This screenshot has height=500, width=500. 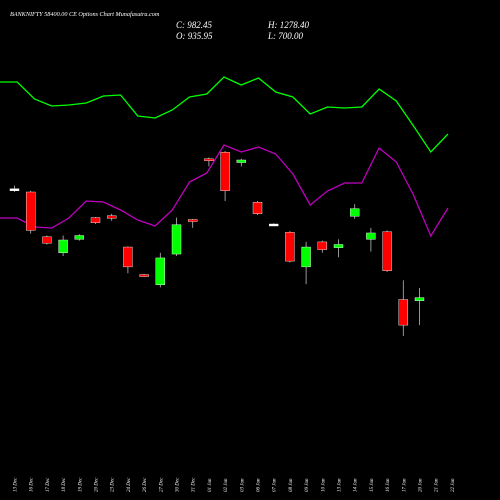 I want to click on upper-indicator-line, so click(x=224, y=115).